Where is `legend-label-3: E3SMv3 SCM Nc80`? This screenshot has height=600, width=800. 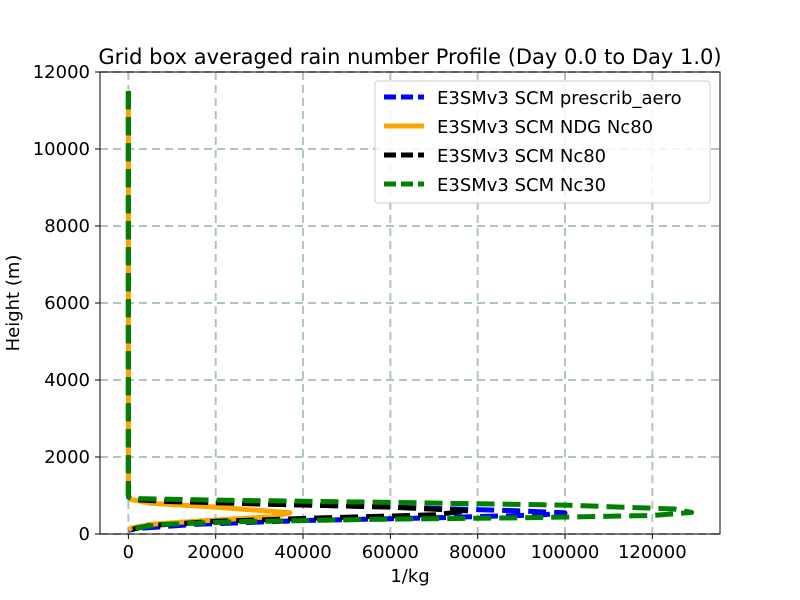
legend-label-3: E3SMv3 SCM Nc80 is located at coordinates (521, 156).